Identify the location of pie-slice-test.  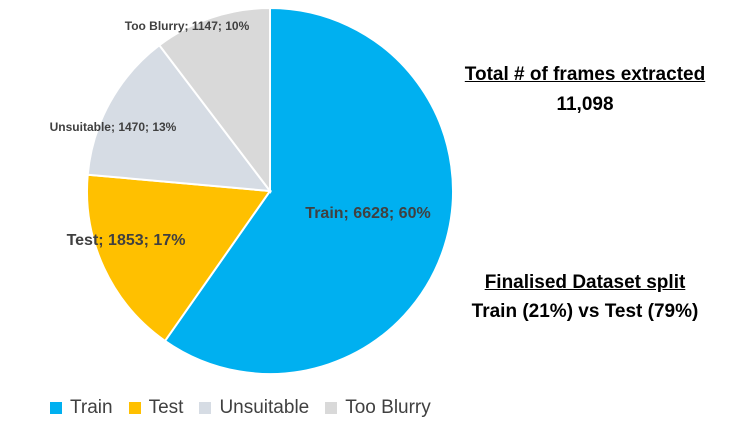
(179, 258).